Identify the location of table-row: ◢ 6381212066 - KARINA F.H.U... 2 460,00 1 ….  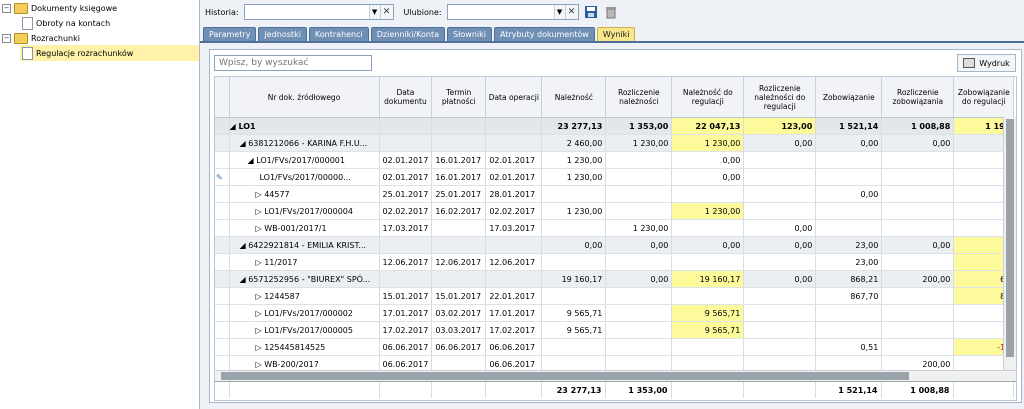
(615, 143).